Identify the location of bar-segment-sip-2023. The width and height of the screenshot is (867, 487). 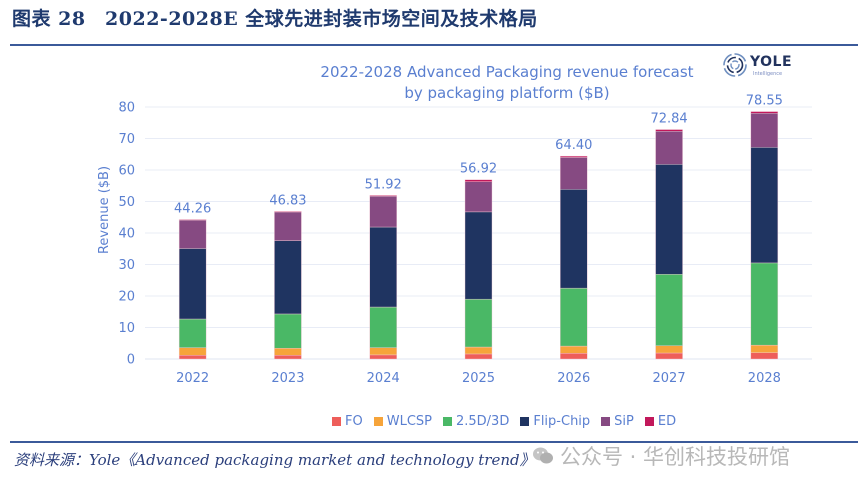
(288, 226).